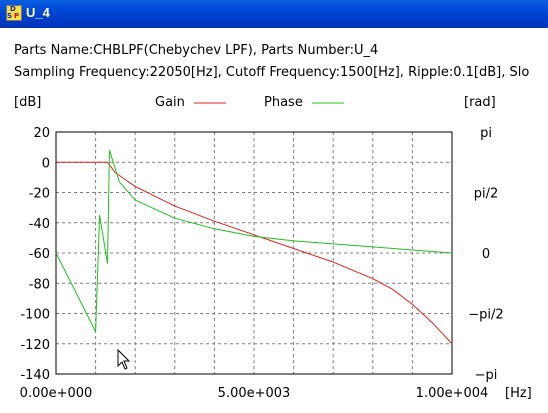  I want to click on y-tick-label: -80, so click(39, 284).